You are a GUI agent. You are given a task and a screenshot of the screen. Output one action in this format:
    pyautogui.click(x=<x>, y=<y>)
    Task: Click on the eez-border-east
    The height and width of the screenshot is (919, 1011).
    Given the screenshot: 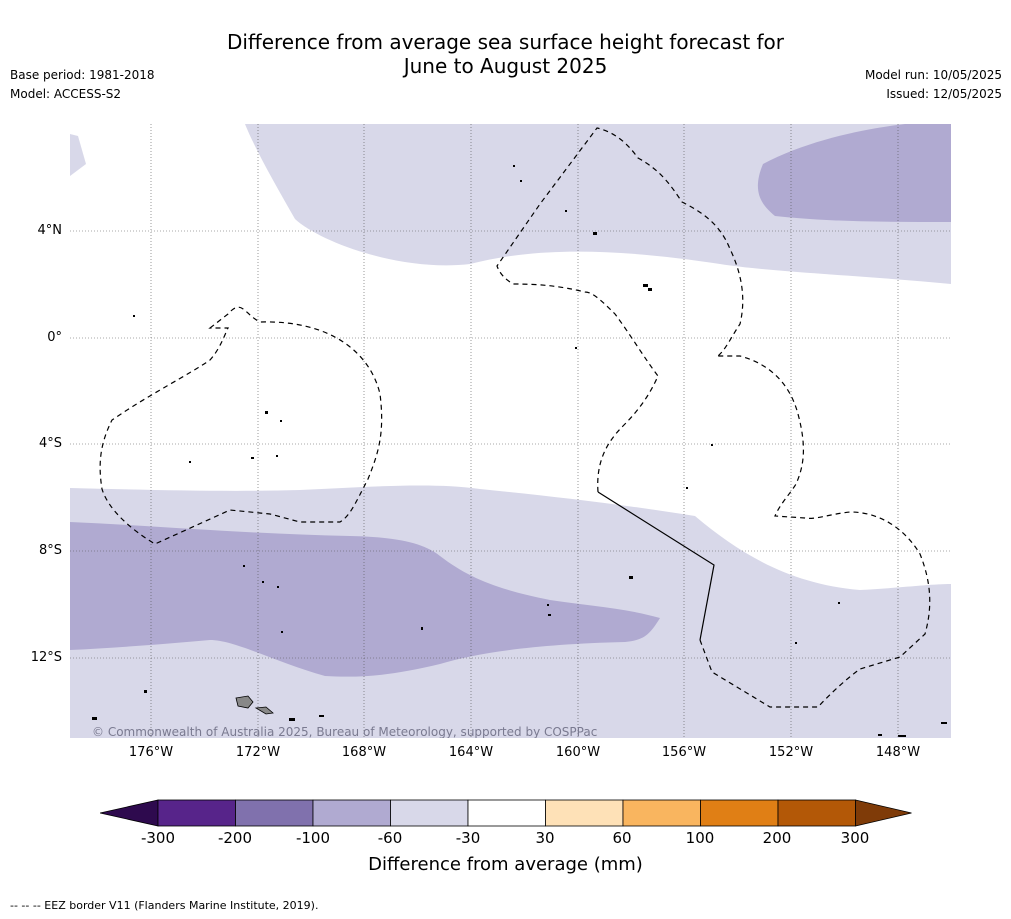 What is the action you would take?
    pyautogui.click(x=815, y=531)
    